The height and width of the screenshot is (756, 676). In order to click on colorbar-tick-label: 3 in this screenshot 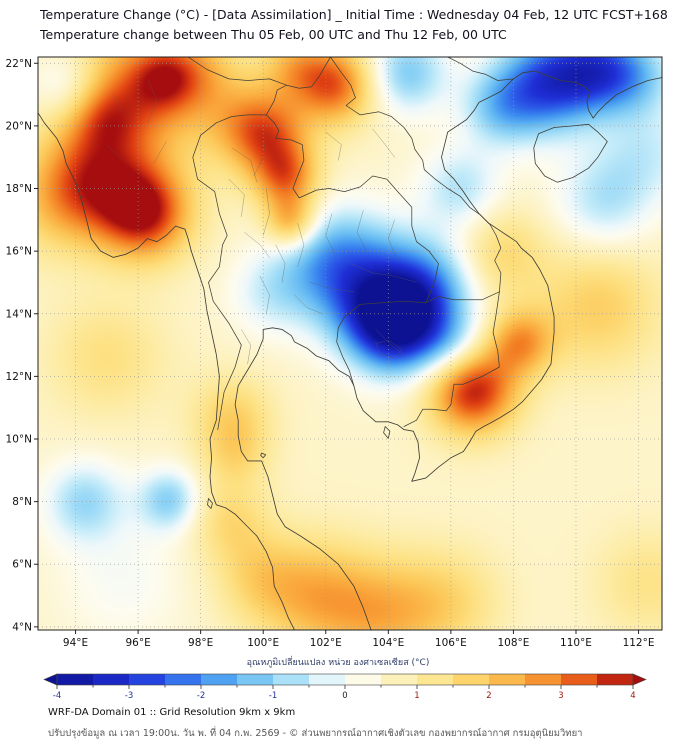, I will do `click(560, 696)`.